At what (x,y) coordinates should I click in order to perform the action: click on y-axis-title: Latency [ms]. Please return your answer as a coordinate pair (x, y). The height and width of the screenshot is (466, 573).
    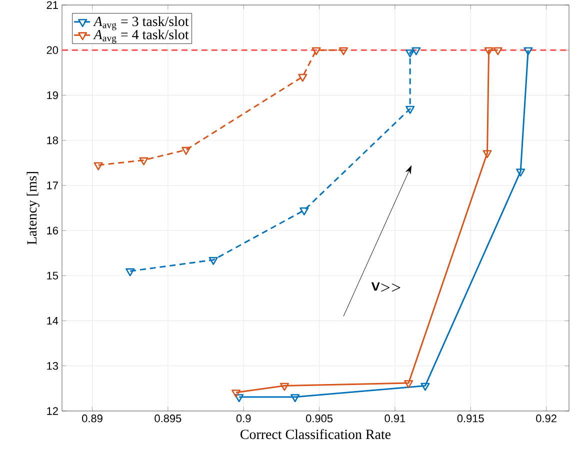
    Looking at the image, I should click on (33, 208).